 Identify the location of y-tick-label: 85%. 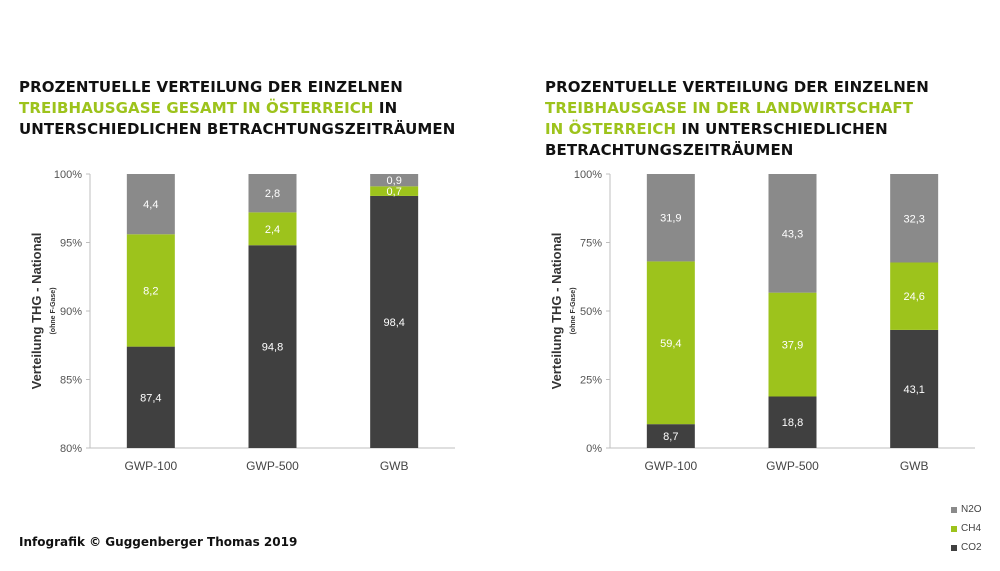
(71, 381).